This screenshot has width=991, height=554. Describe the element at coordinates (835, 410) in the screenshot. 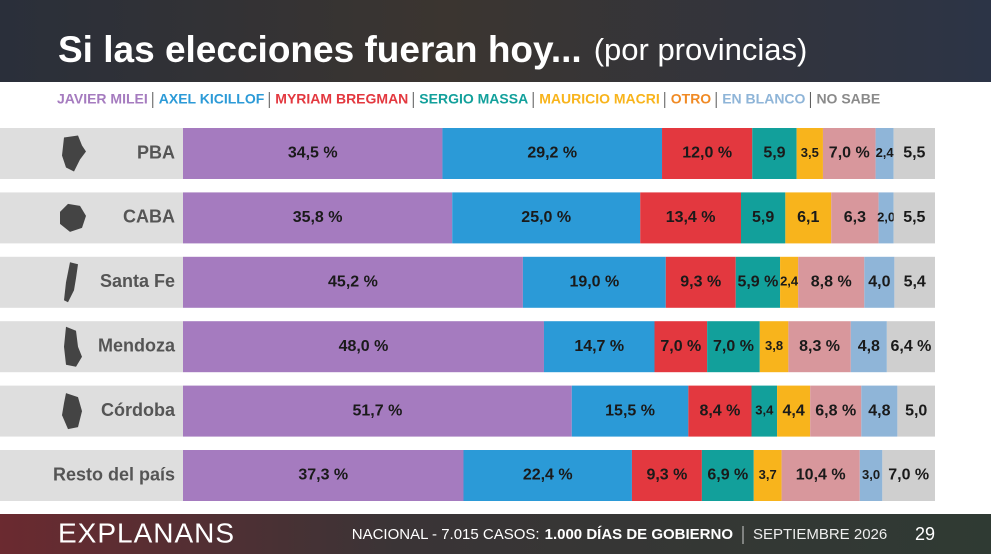

I see `value-label: 6,8 %` at that location.